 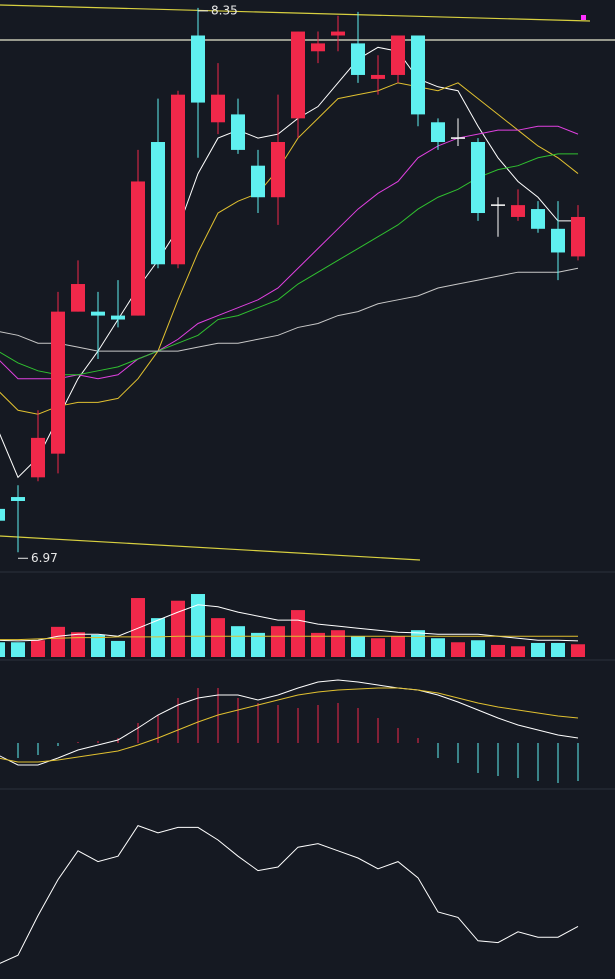 What do you see at coordinates (44, 558) in the screenshot?
I see `price-annotation: 6.97` at bounding box center [44, 558].